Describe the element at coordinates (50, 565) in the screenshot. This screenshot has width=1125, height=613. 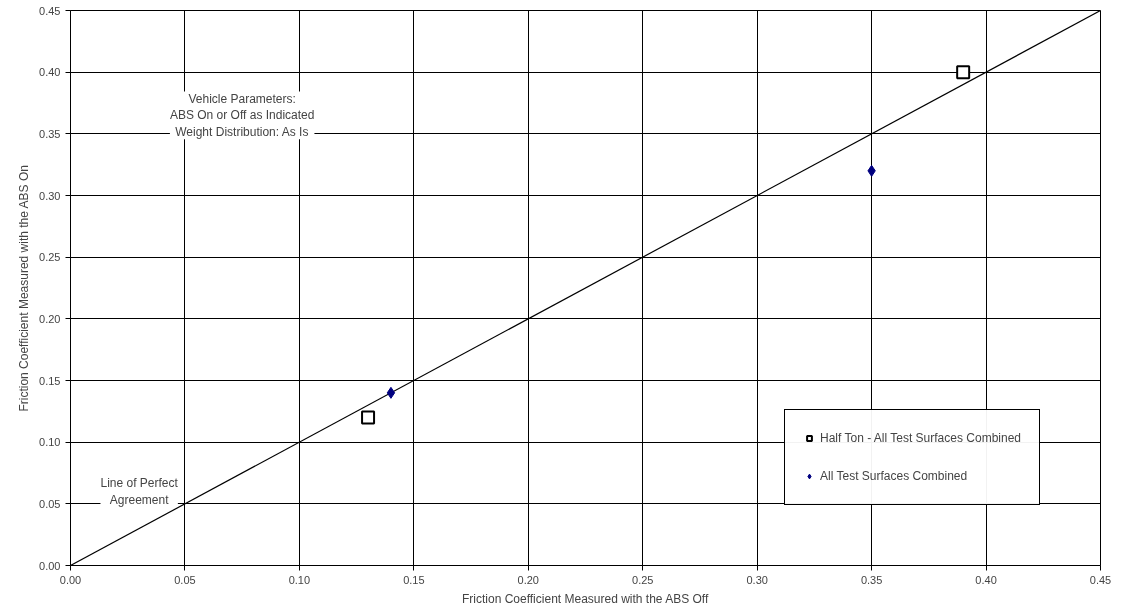
I see `y-tick-label: 0.00` at that location.